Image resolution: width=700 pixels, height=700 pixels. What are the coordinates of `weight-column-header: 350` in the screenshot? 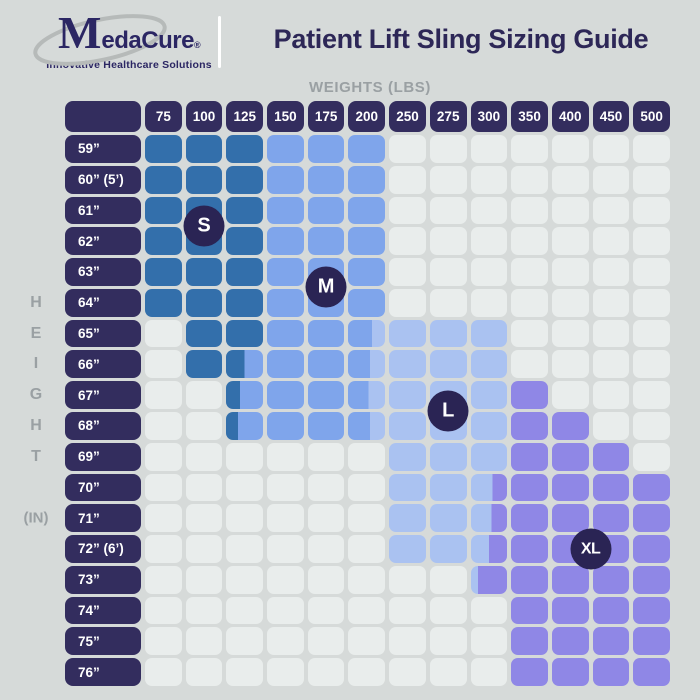 It's located at (529, 116).